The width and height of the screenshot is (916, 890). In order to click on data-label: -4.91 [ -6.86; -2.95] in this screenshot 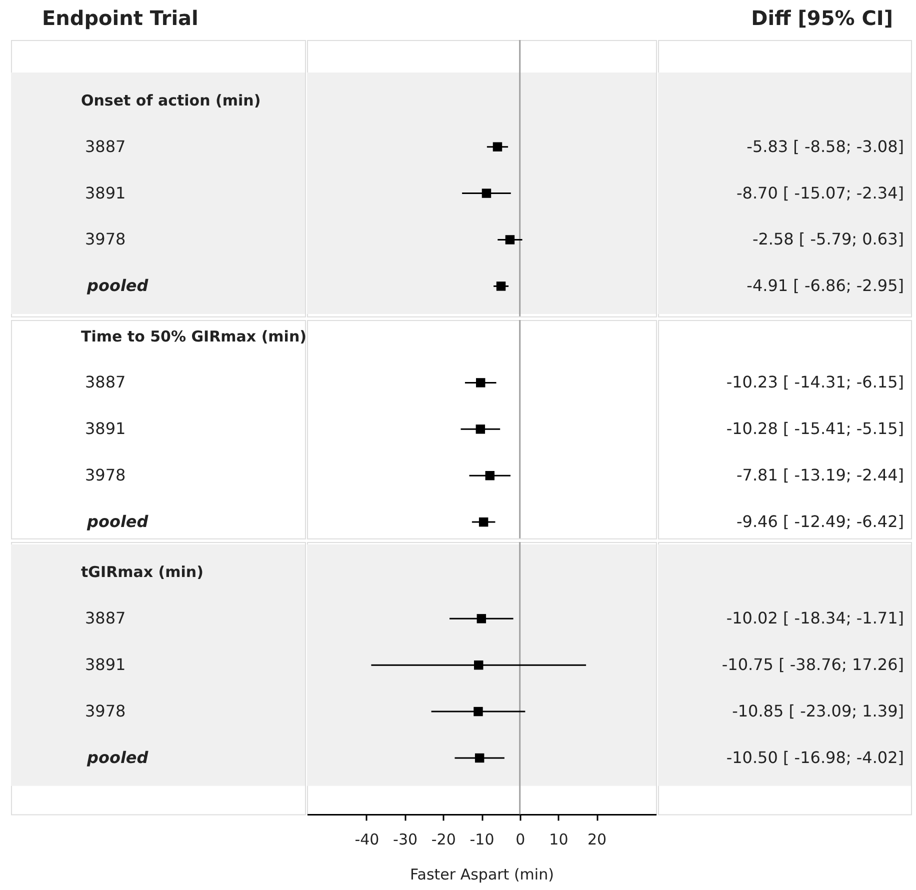, I will do `click(825, 286)`.